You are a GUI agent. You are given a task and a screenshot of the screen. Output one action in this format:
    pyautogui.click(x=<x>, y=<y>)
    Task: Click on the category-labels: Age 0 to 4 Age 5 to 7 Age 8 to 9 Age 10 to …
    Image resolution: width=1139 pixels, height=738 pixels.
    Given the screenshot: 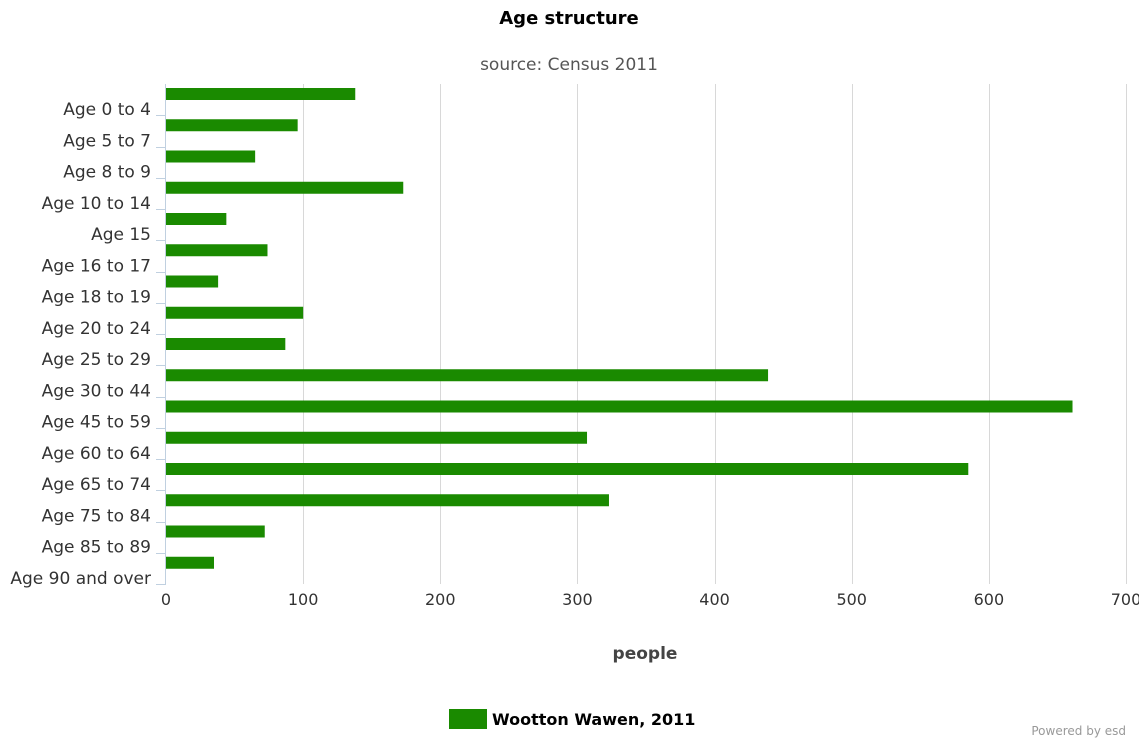 What is the action you would take?
    pyautogui.click(x=80, y=344)
    